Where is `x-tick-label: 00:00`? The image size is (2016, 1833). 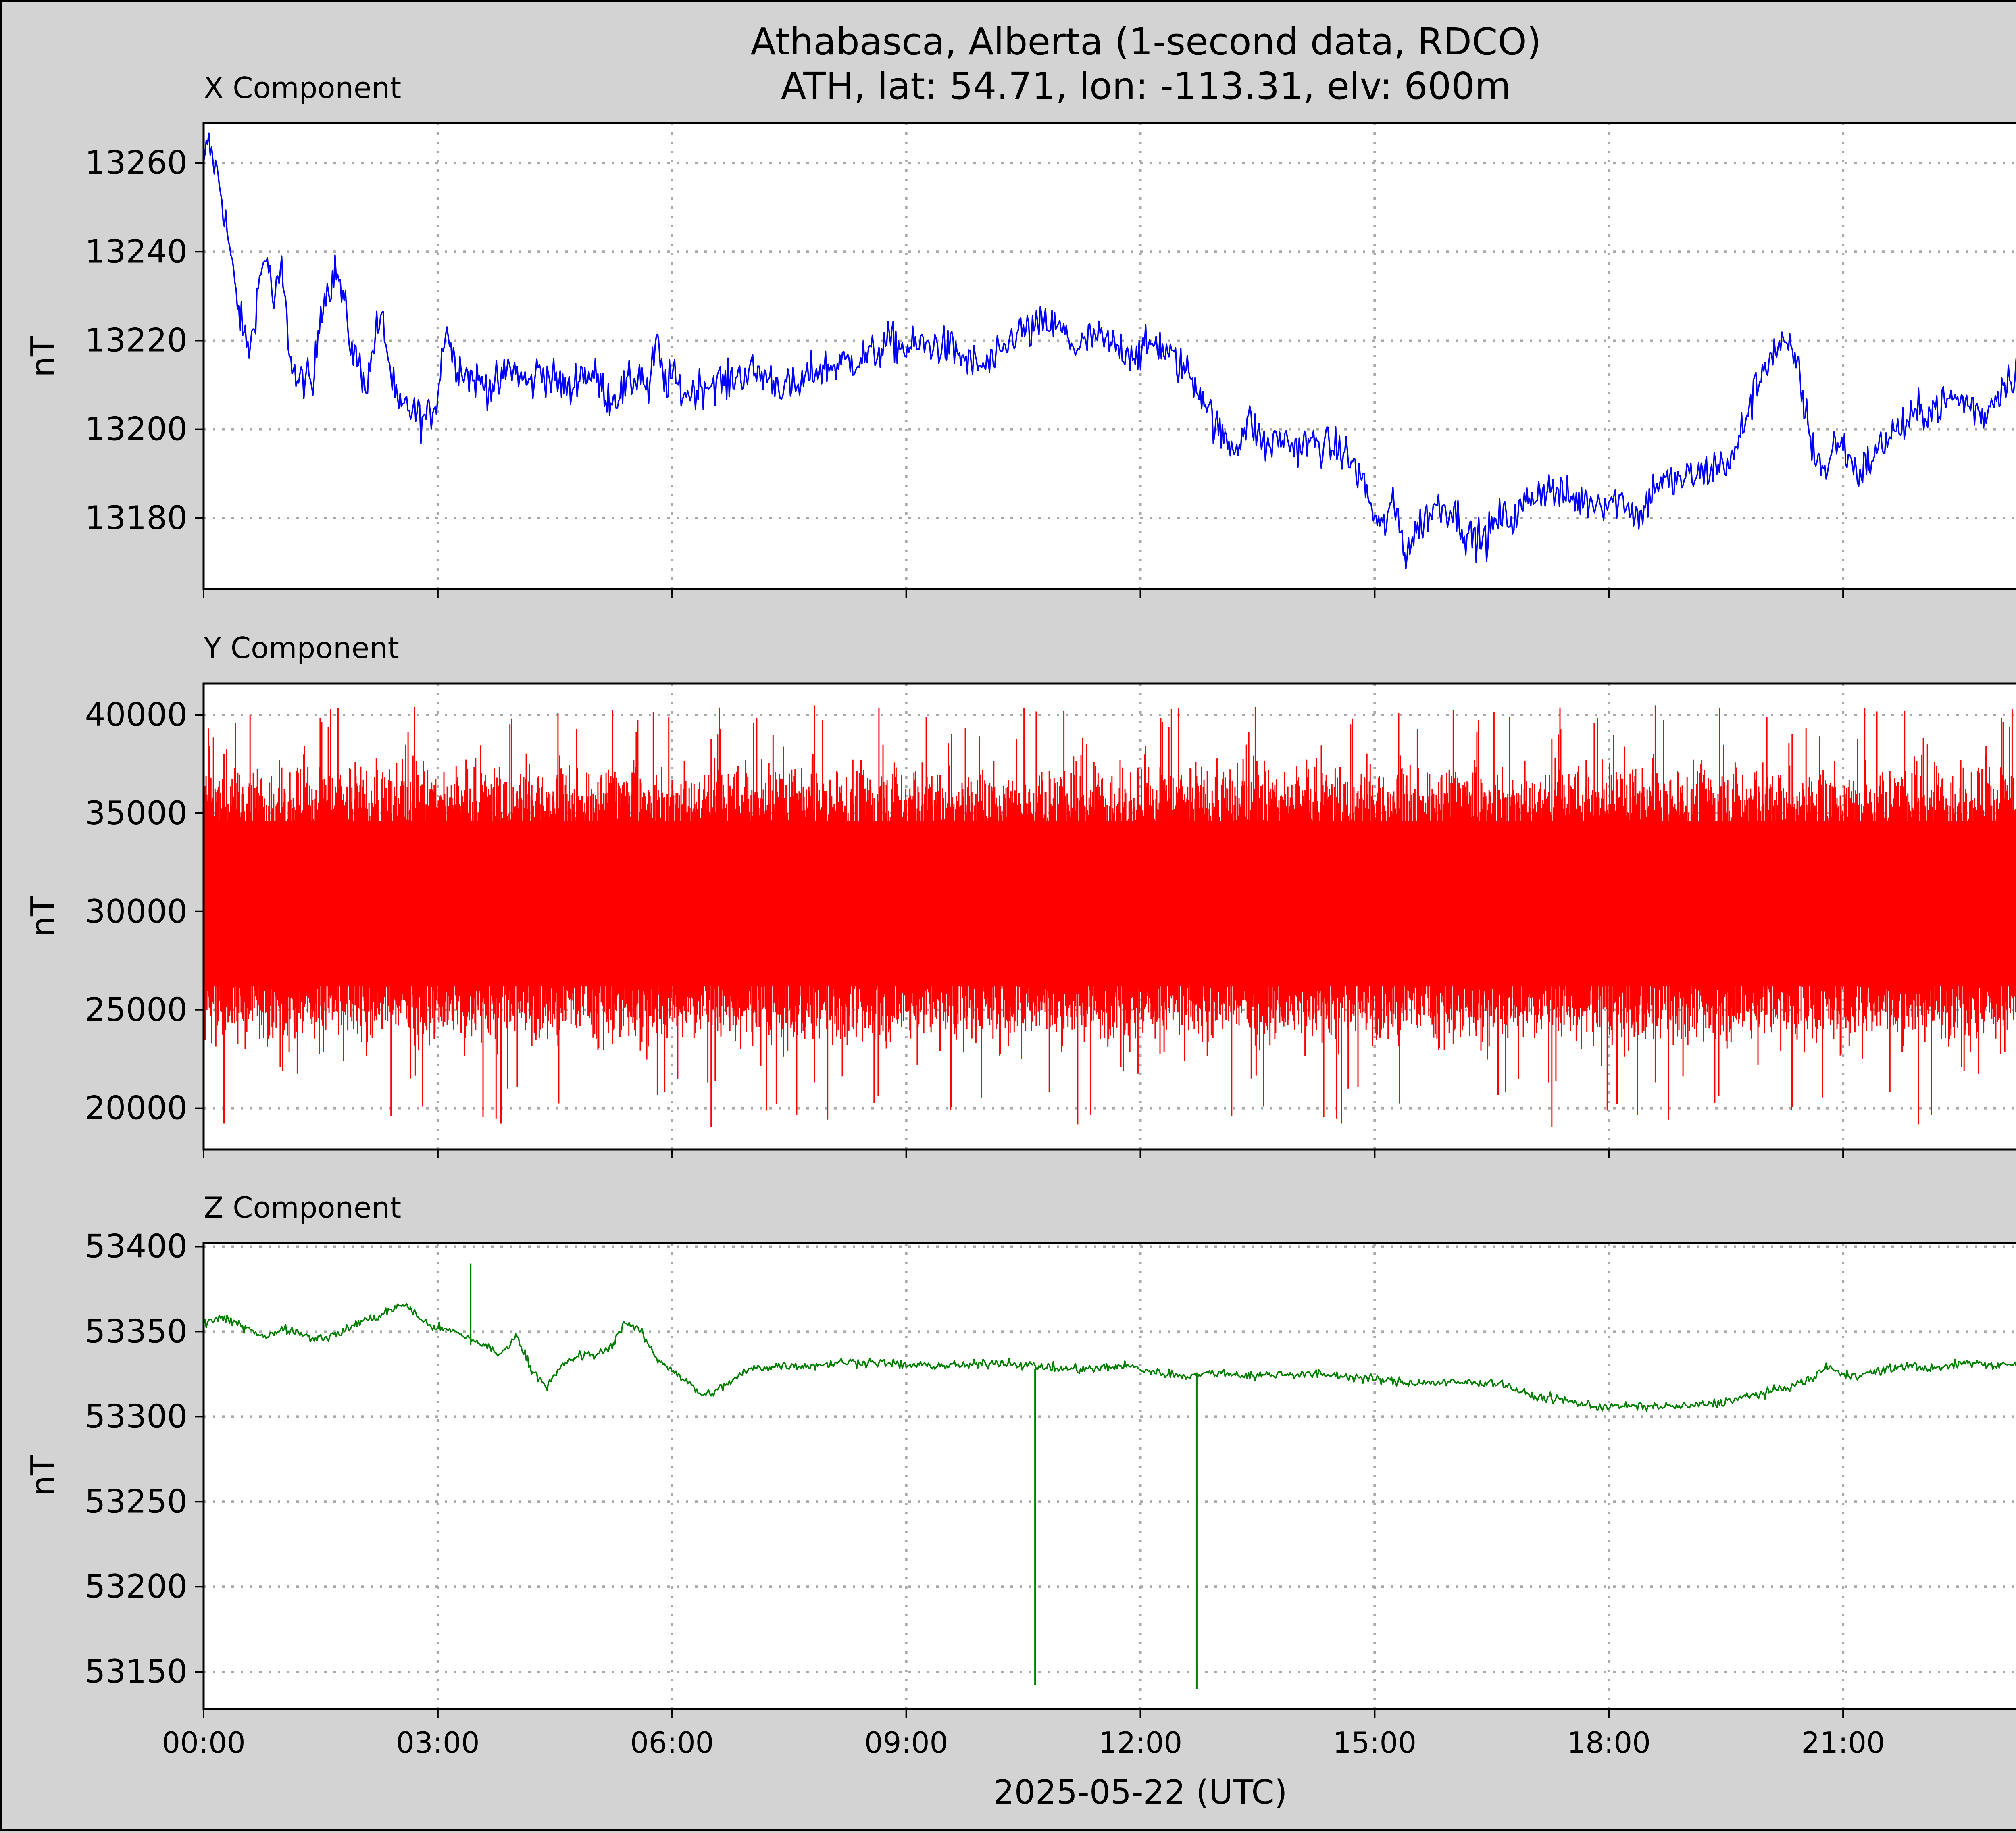 x-tick-label: 00:00 is located at coordinates (204, 1743).